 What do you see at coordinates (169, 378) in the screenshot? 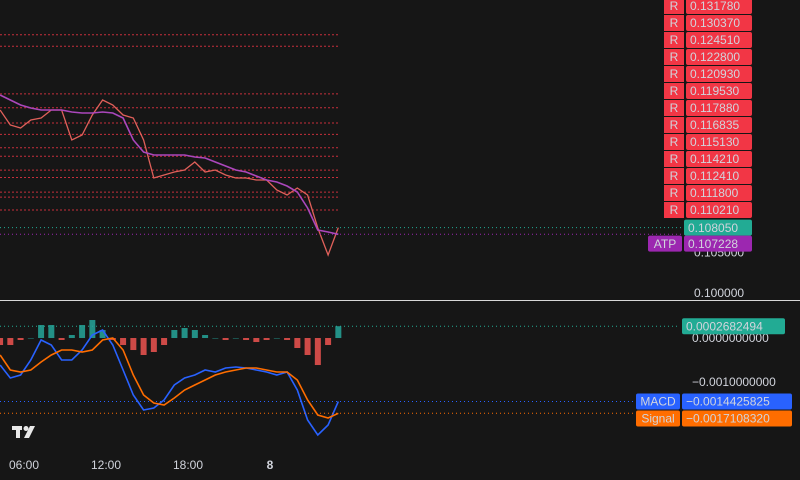
I see `signal-line` at bounding box center [169, 378].